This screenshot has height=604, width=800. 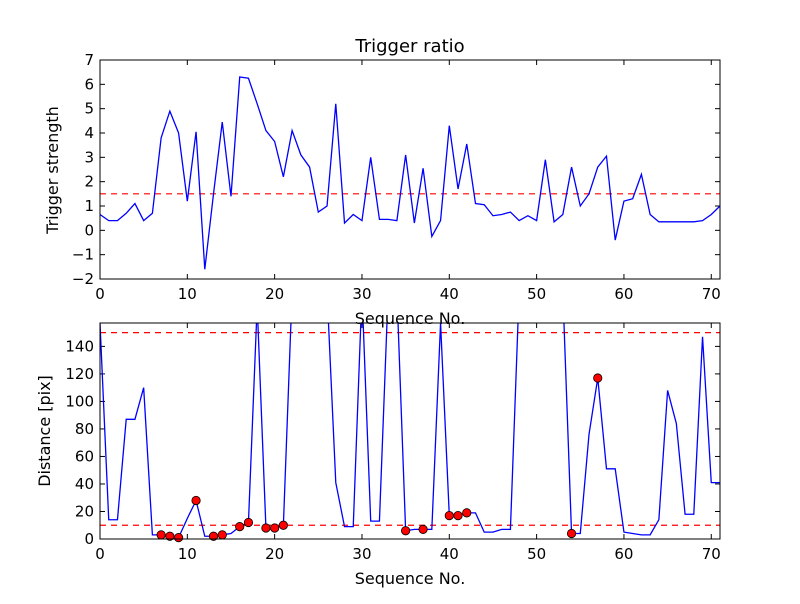 What do you see at coordinates (84, 429) in the screenshot?
I see `y-tick-label: 80` at bounding box center [84, 429].